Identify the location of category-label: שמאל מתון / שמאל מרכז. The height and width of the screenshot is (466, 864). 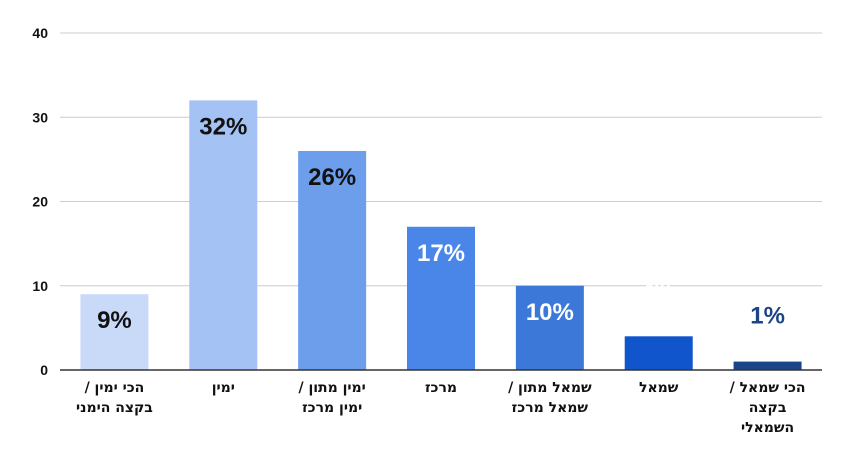
(550, 398).